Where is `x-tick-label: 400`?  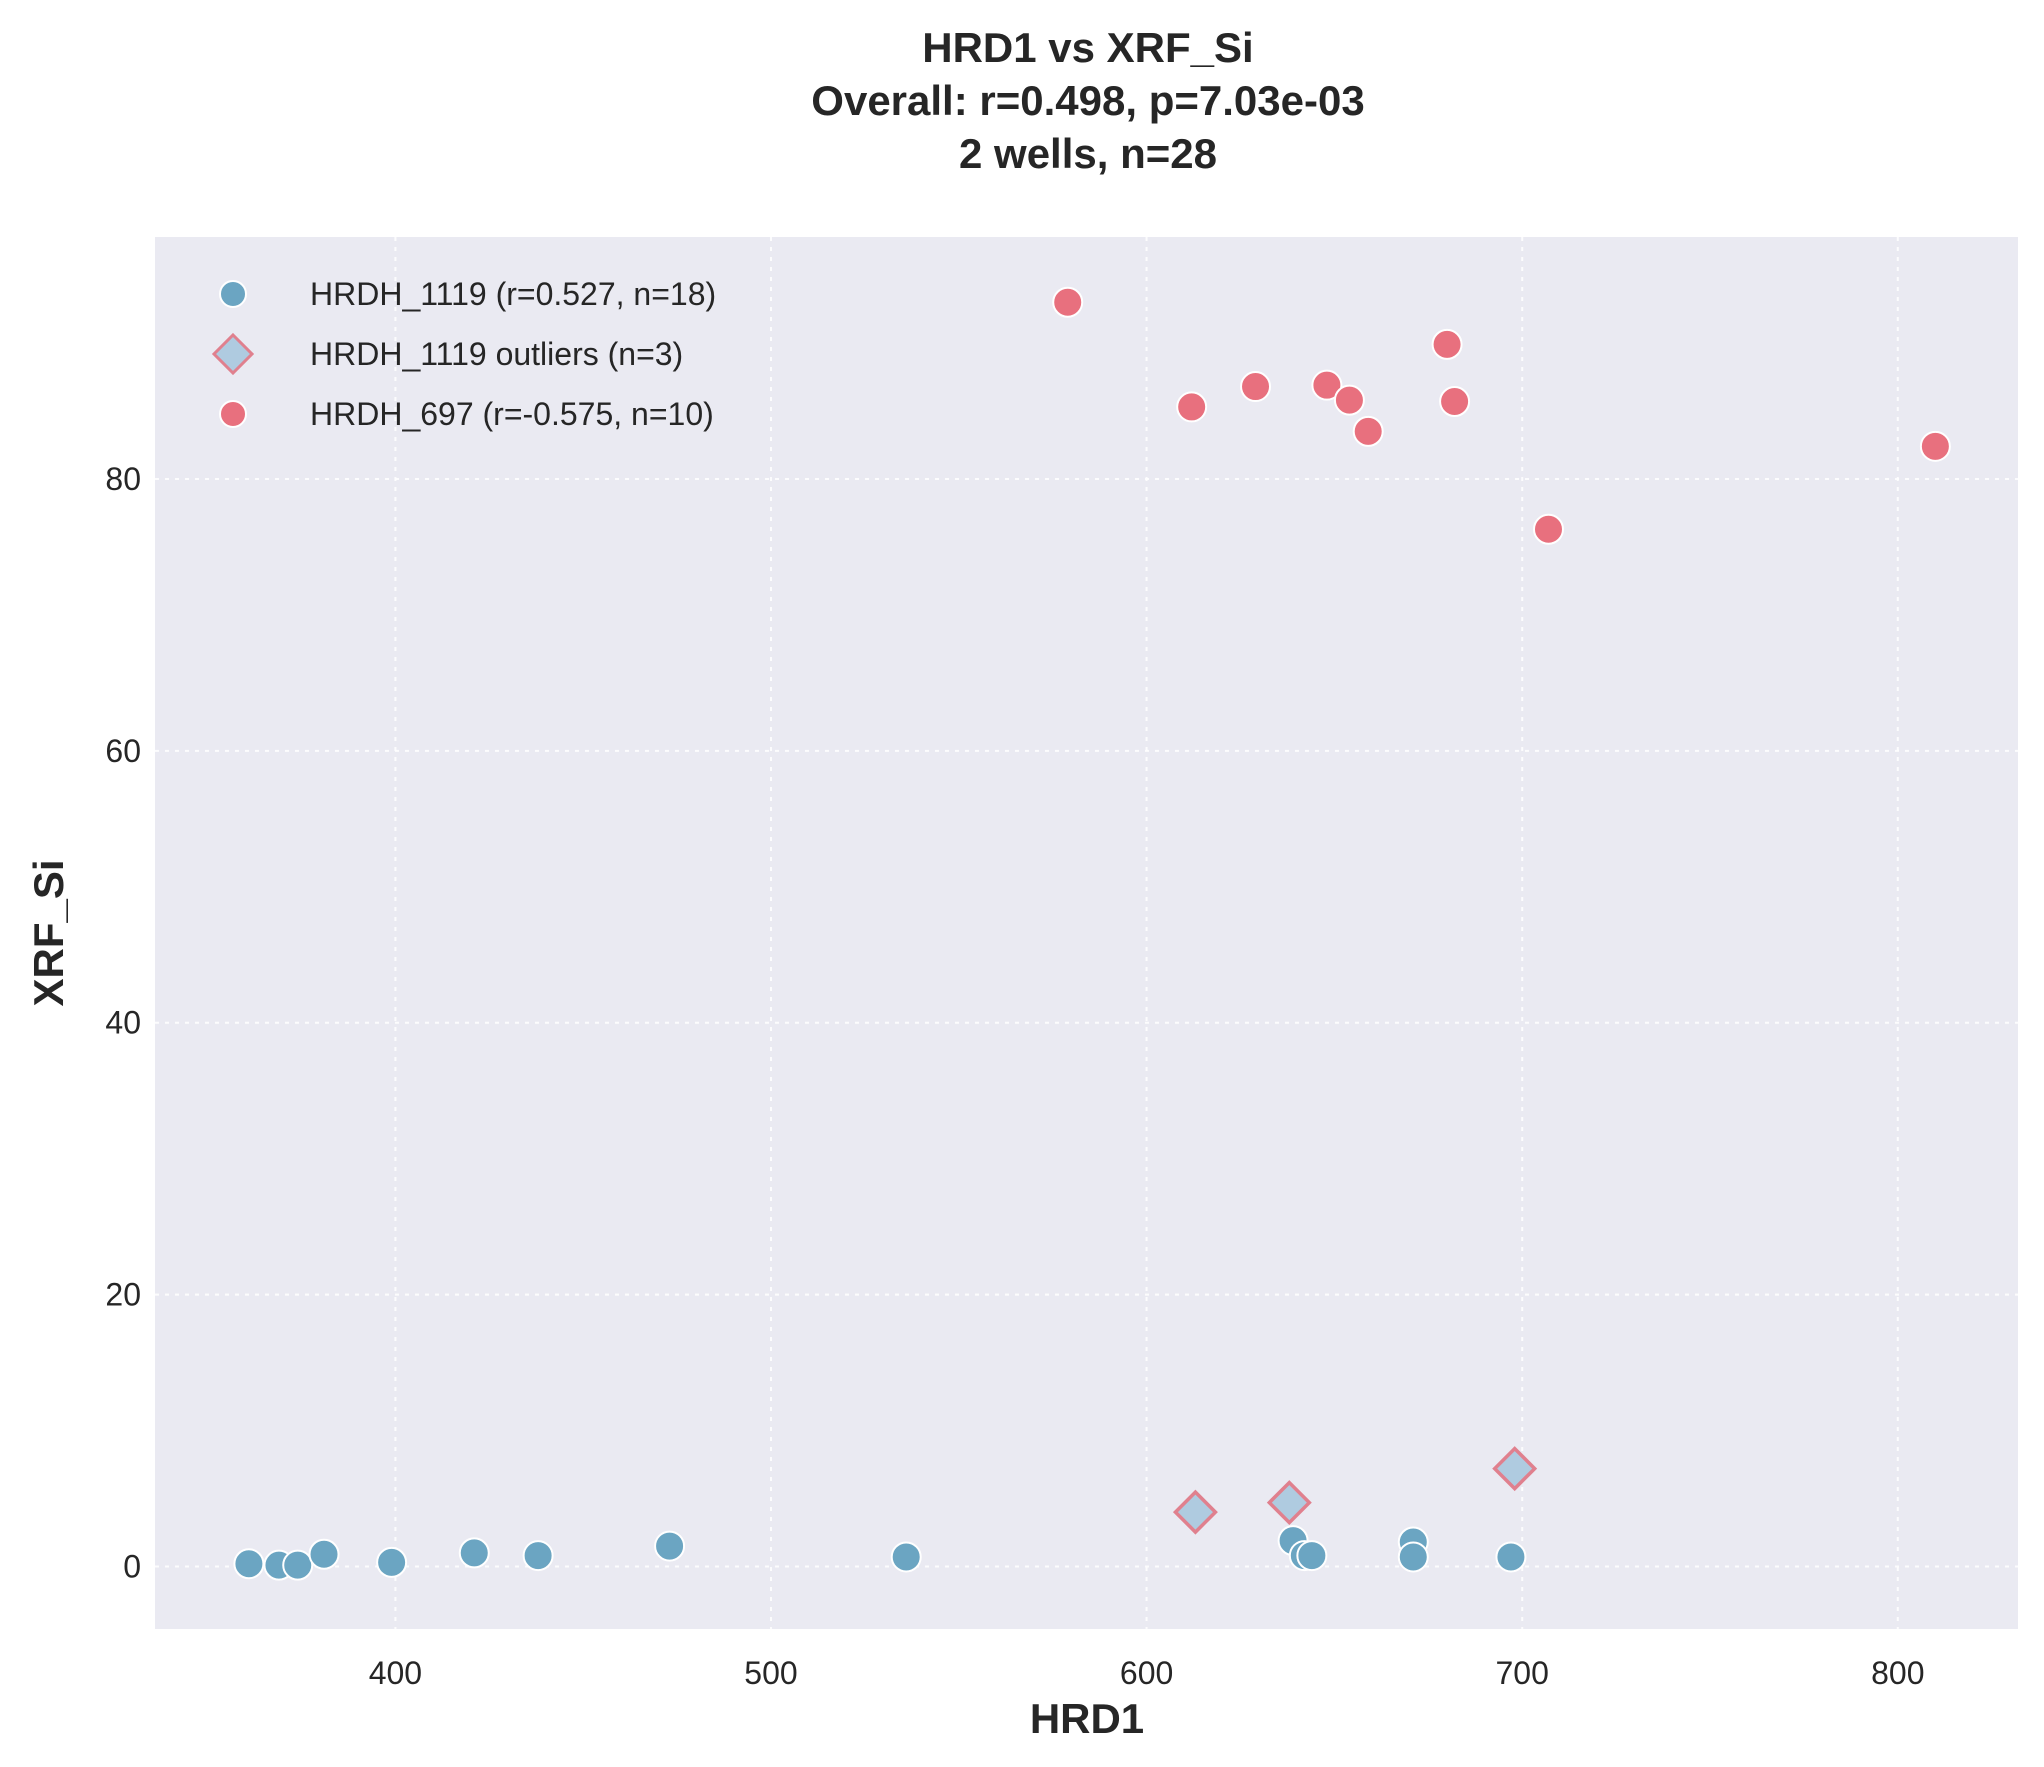 x-tick-label: 400 is located at coordinates (395, 1673).